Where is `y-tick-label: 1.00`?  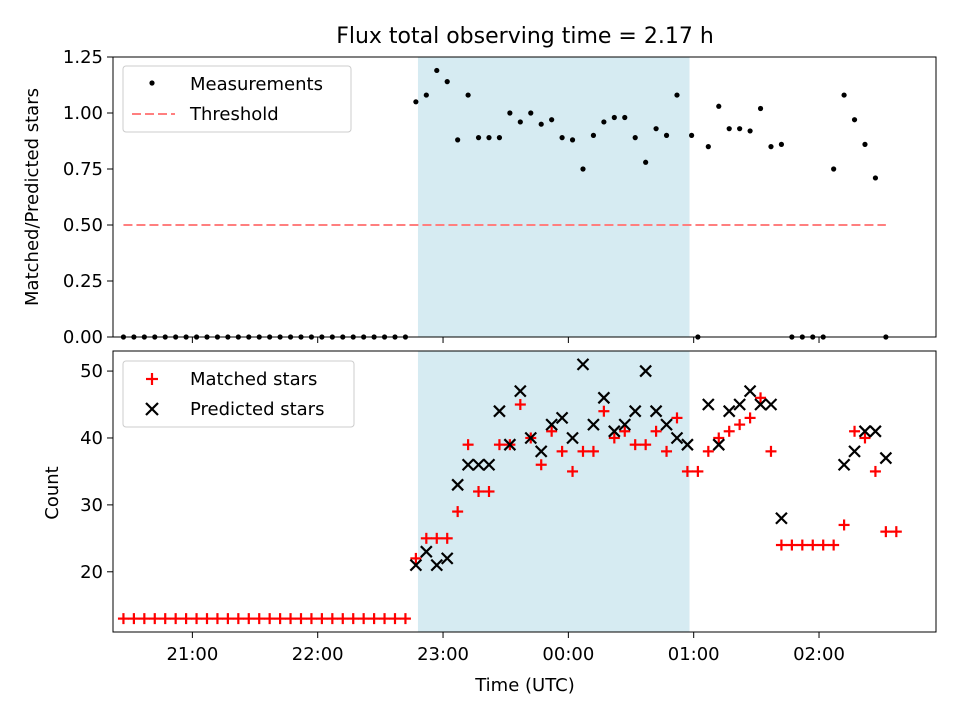 y-tick-label: 1.00 is located at coordinates (83, 113).